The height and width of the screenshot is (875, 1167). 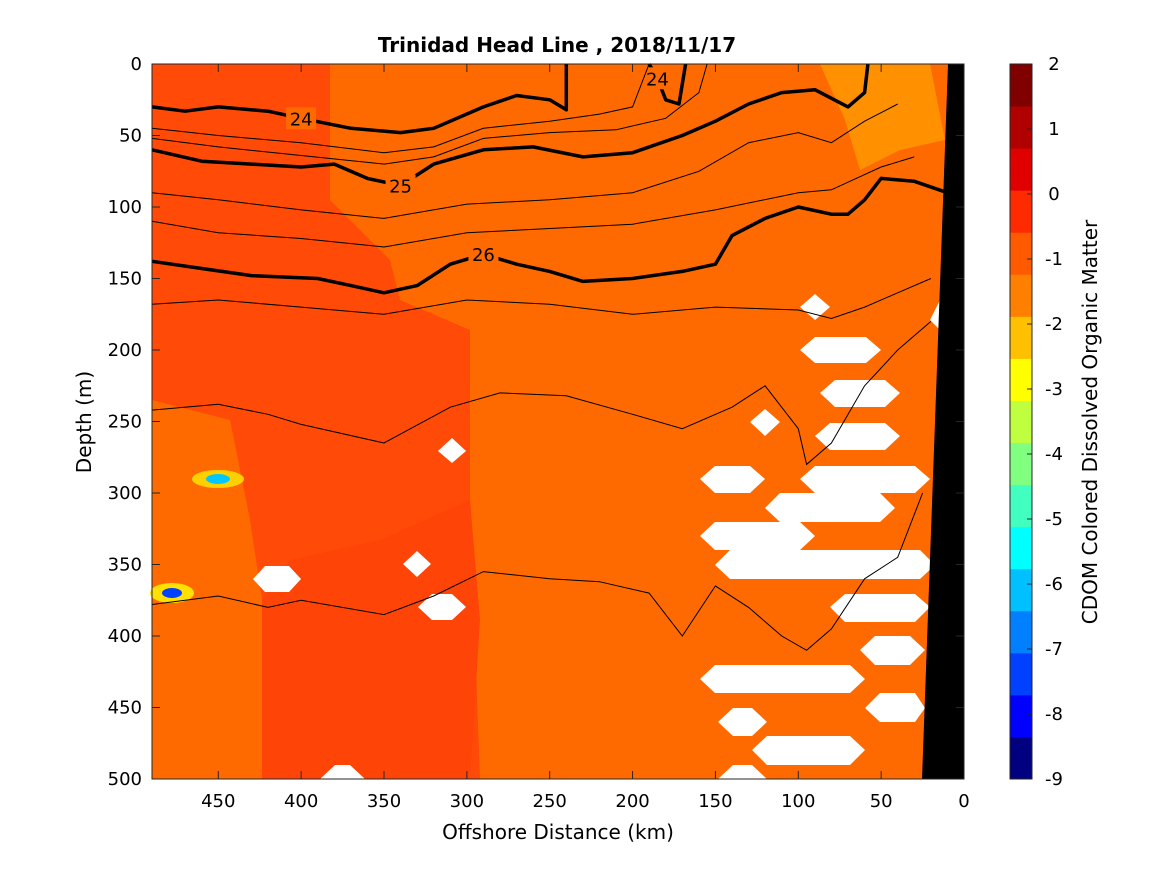 I want to click on colorbar-tick-label: -1, so click(x=1054, y=259).